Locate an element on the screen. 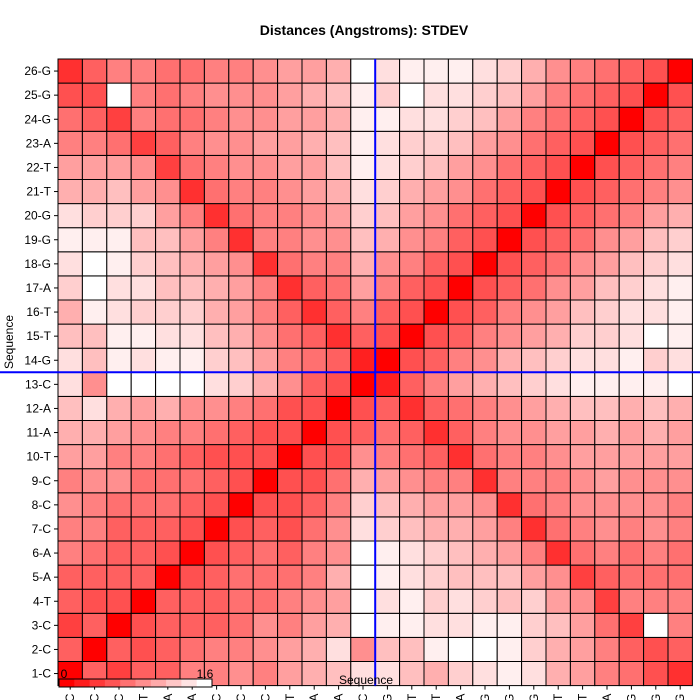  y-tick-label: 3-C is located at coordinates (42, 625).